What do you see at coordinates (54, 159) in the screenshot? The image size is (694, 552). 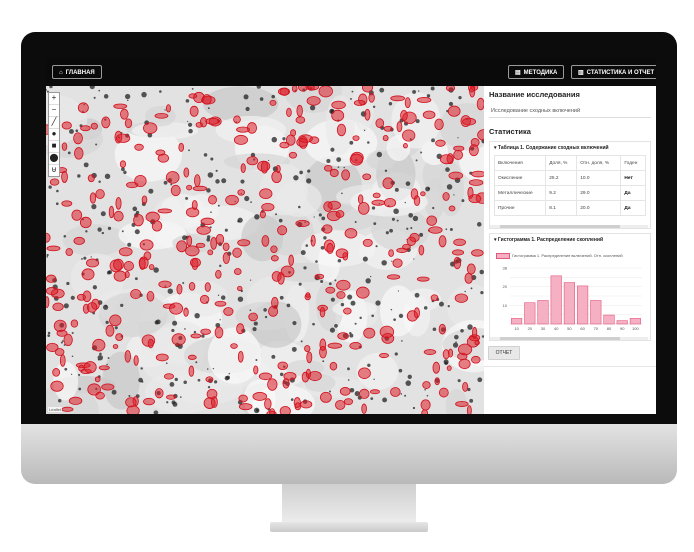 I see `draw-circle-tool: ⬤` at bounding box center [54, 159].